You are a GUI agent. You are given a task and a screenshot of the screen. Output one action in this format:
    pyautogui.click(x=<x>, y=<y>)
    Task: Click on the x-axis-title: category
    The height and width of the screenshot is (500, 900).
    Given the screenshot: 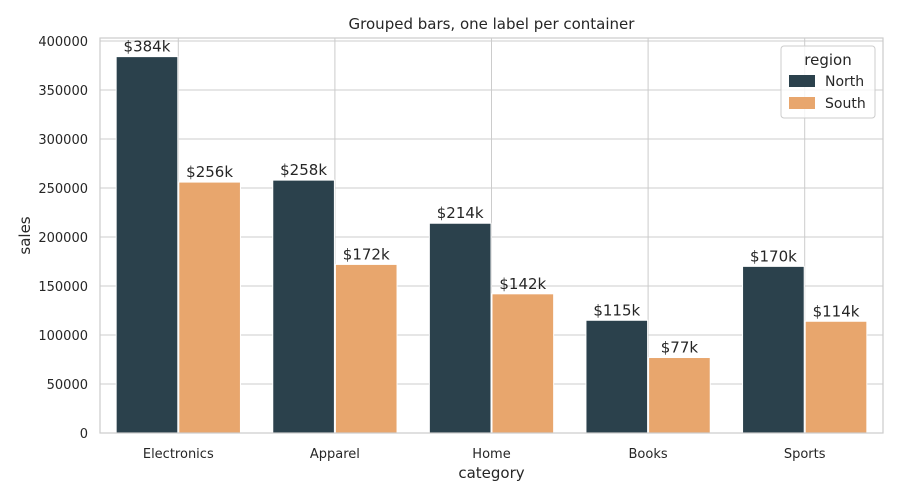 What is the action you would take?
    pyautogui.click(x=491, y=473)
    